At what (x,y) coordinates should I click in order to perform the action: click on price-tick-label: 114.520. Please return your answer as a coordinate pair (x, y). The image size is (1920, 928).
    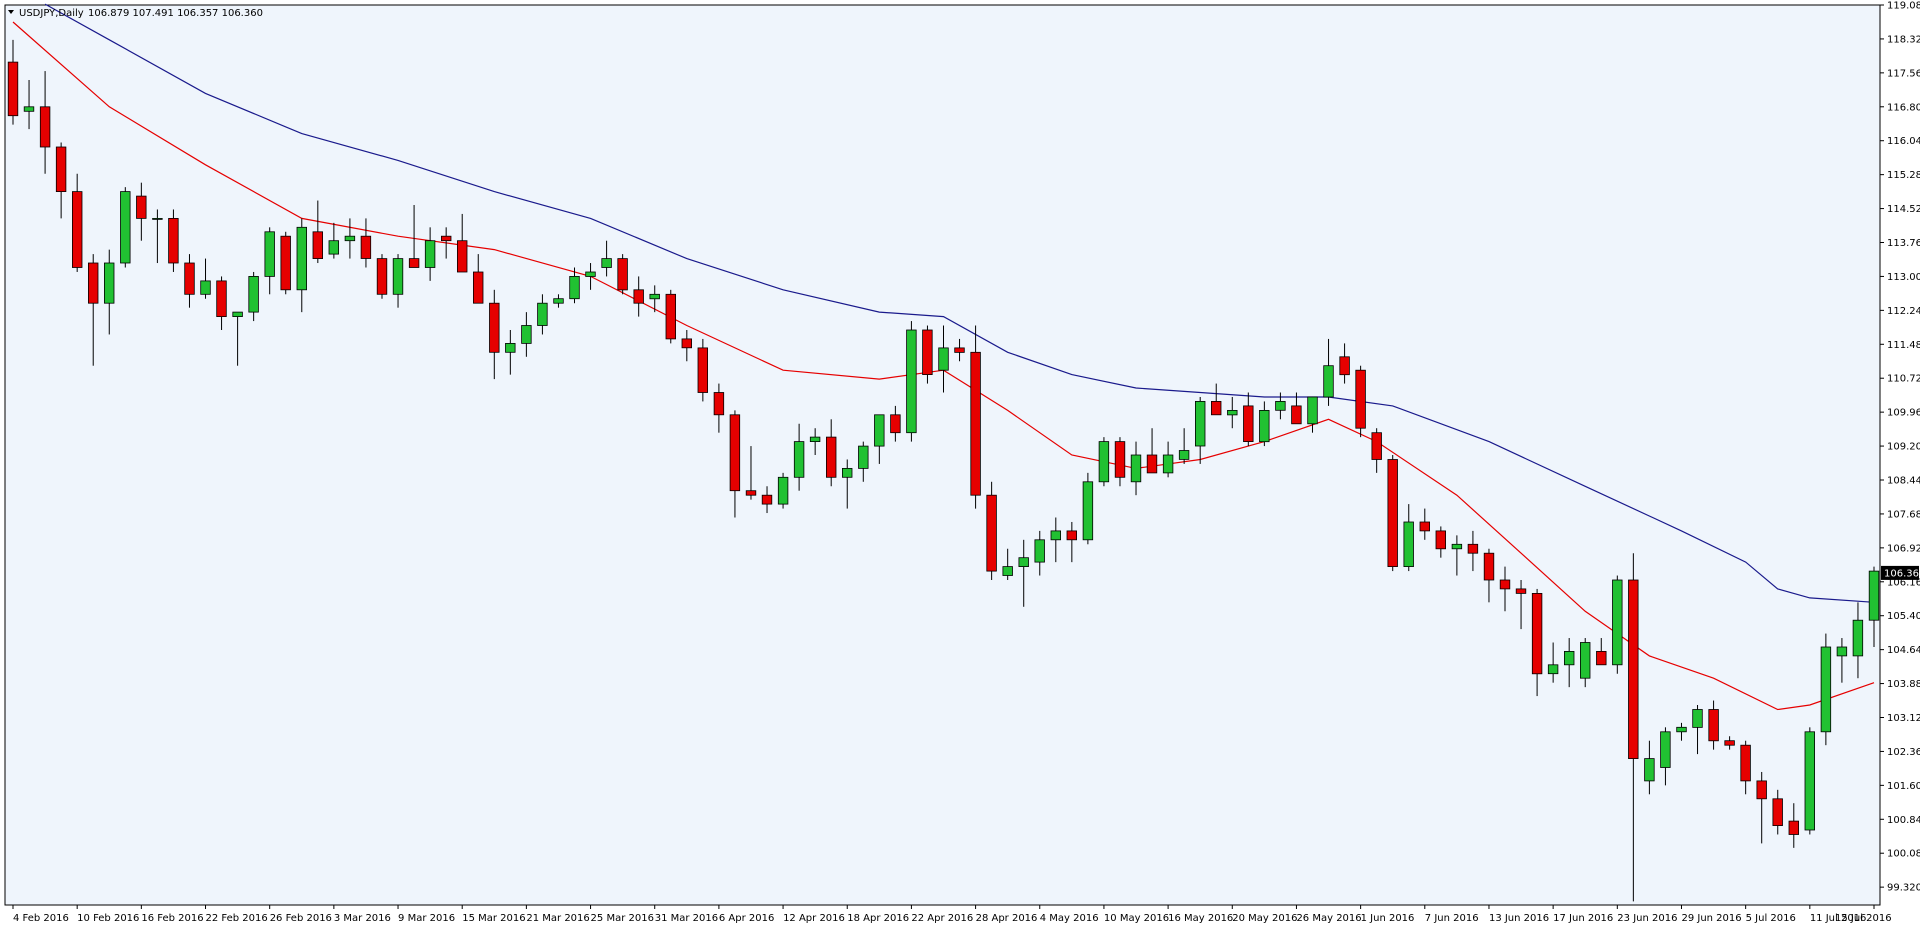
    Looking at the image, I should click on (1903, 209).